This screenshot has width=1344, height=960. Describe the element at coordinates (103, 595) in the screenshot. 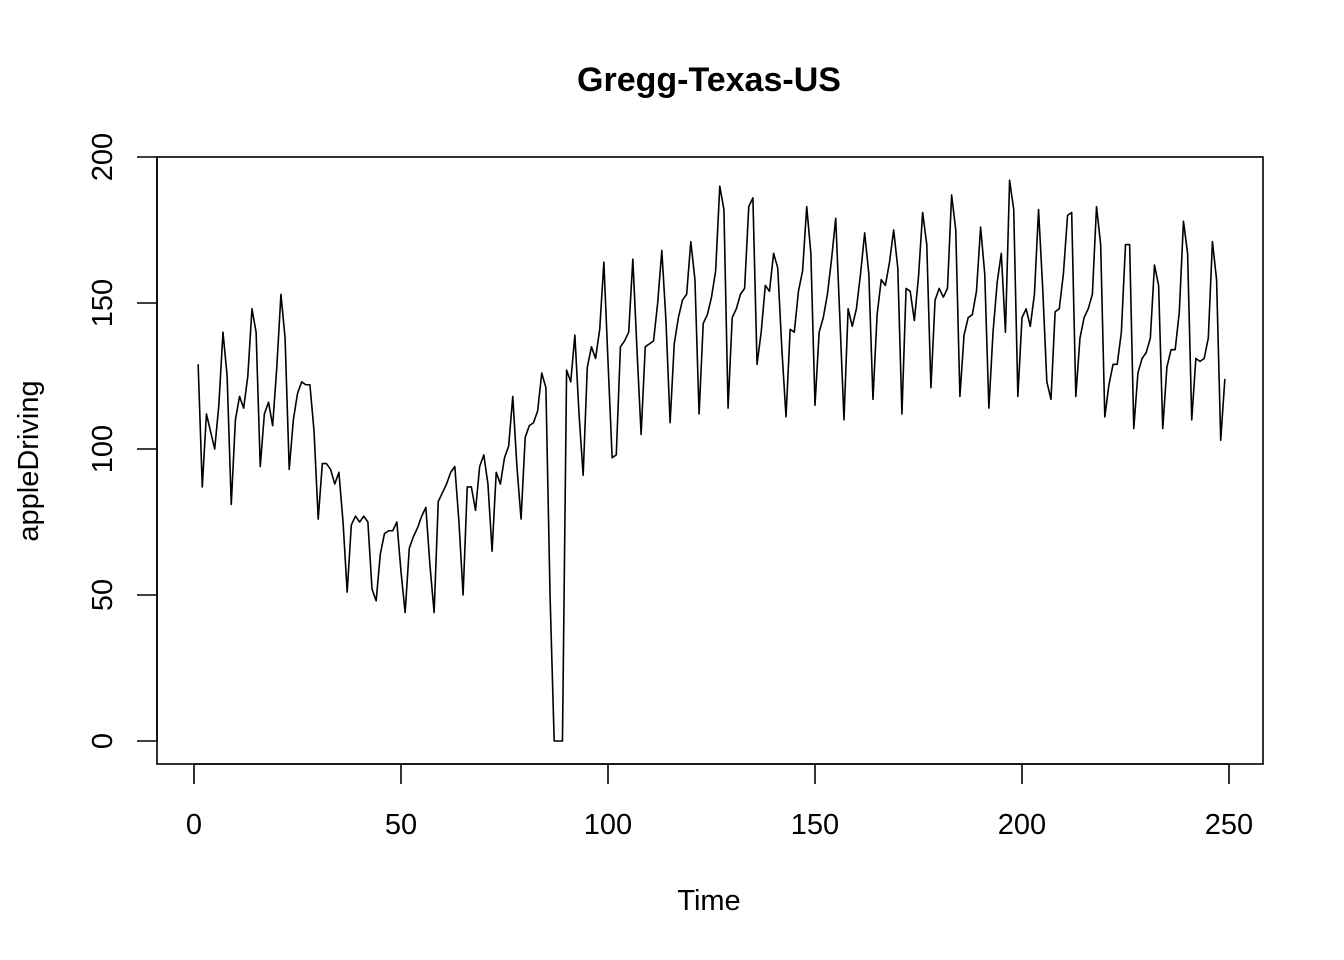

I see `y-tick-label: 50` at that location.